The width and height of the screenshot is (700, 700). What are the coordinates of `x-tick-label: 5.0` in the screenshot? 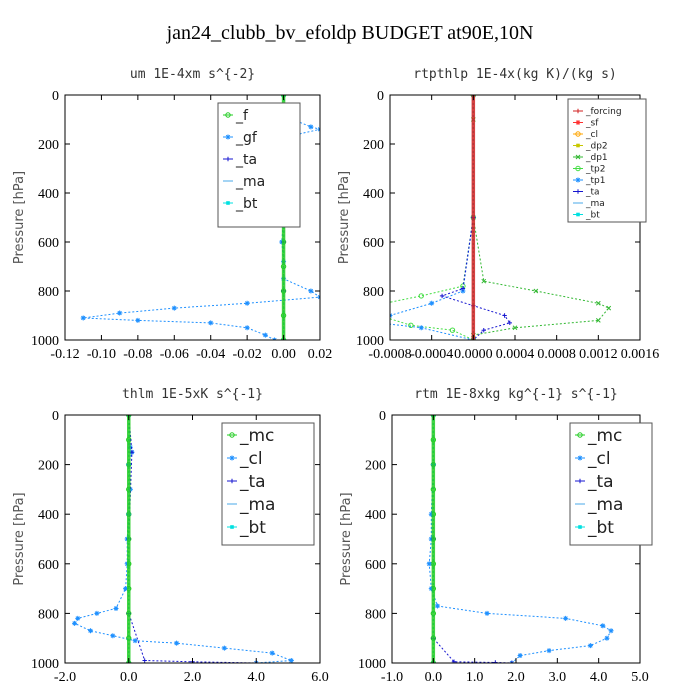 It's located at (640, 677).